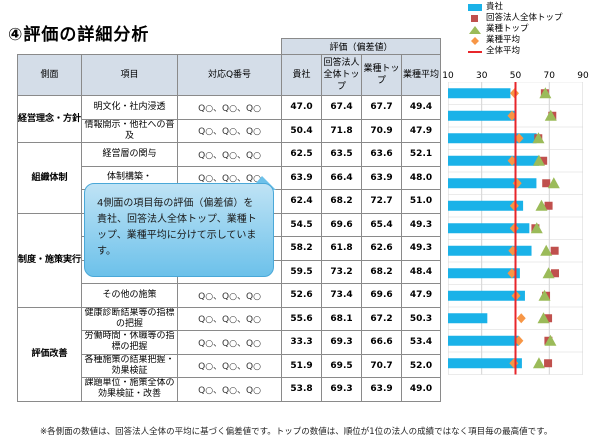 This screenshot has height=442, width=600. I want to click on industry-avg-value: 49.3, so click(421, 248).